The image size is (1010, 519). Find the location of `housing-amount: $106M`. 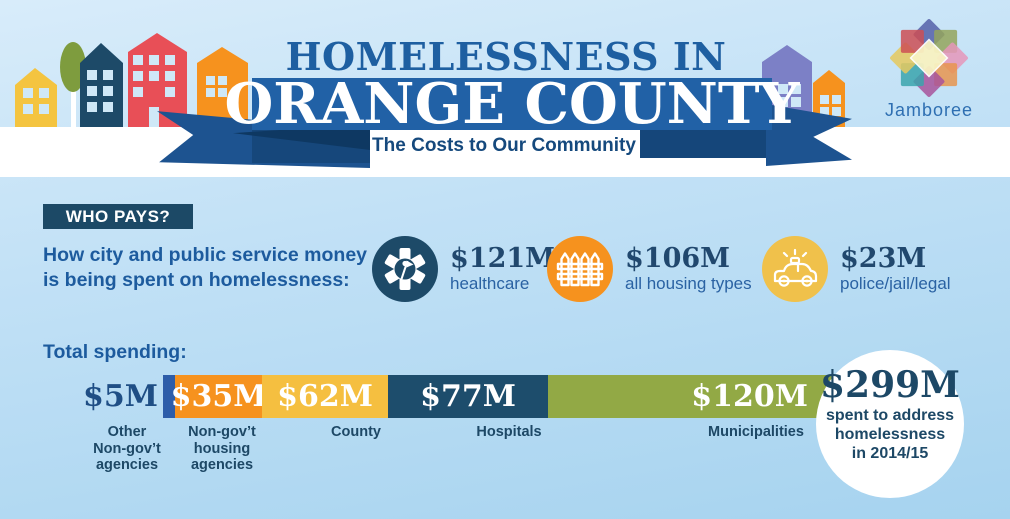

housing-amount: $106M is located at coordinates (678, 258).